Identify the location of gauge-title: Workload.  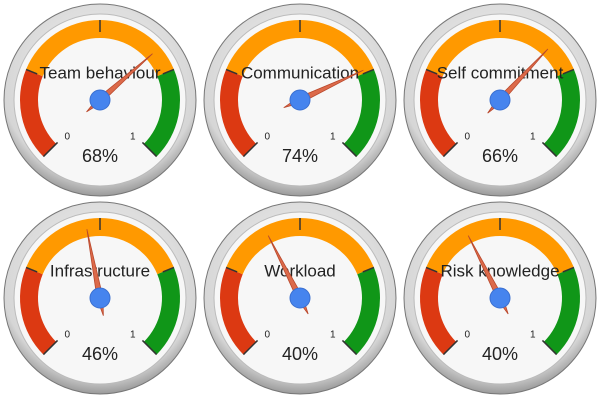
(300, 270).